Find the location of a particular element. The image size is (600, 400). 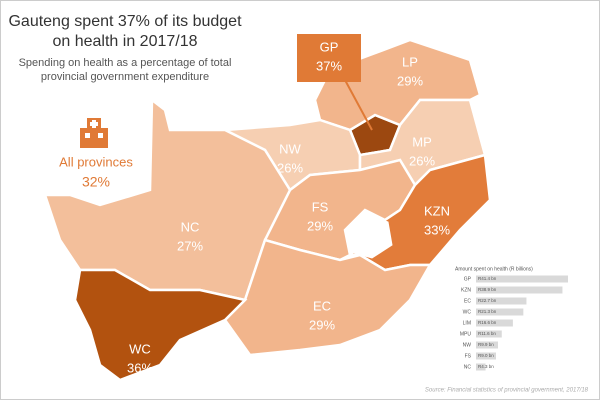

amount-label: R11.6 bn is located at coordinates (487, 333).